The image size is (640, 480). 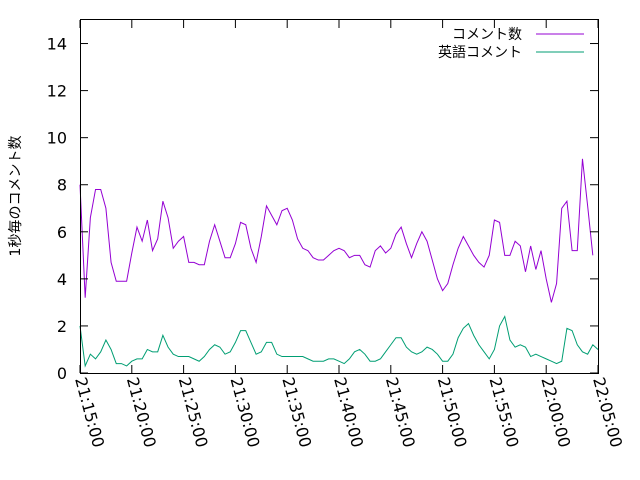 I want to click on y-tick-label: 14, so click(x=57, y=44).